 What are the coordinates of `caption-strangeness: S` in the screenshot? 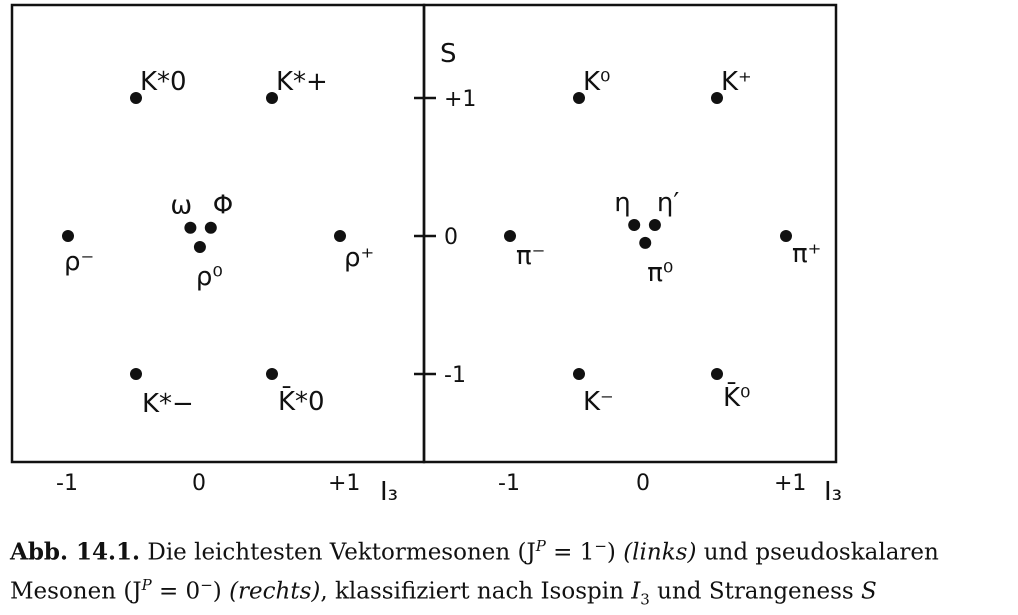 It's located at (869, 591).